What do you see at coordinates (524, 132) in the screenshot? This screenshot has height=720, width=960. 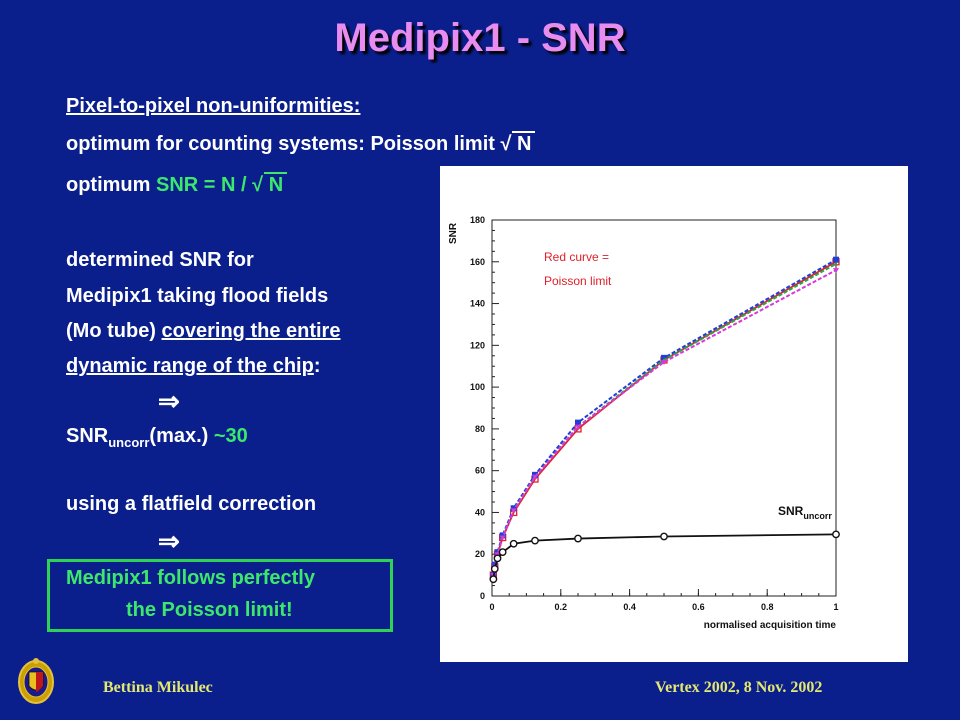 I see `sqrt-overbar` at bounding box center [524, 132].